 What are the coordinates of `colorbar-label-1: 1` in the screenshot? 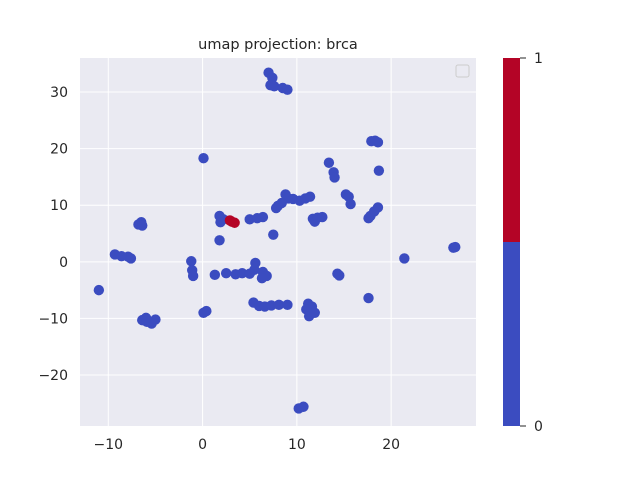 It's located at (538, 59).